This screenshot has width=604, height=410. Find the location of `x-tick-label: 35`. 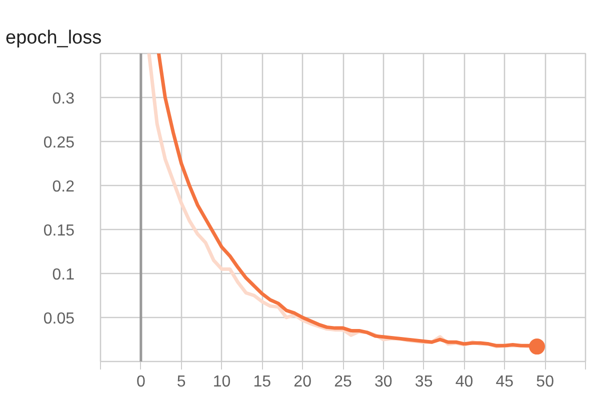

x-tick-label: 35 is located at coordinates (423, 382).